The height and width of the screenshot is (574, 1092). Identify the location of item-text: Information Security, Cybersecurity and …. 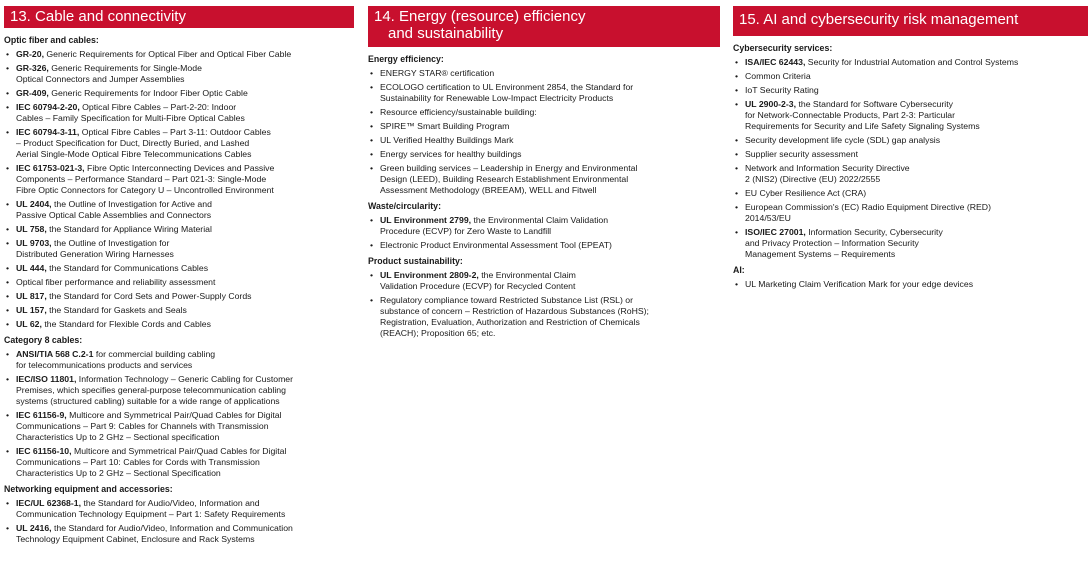
(844, 243).